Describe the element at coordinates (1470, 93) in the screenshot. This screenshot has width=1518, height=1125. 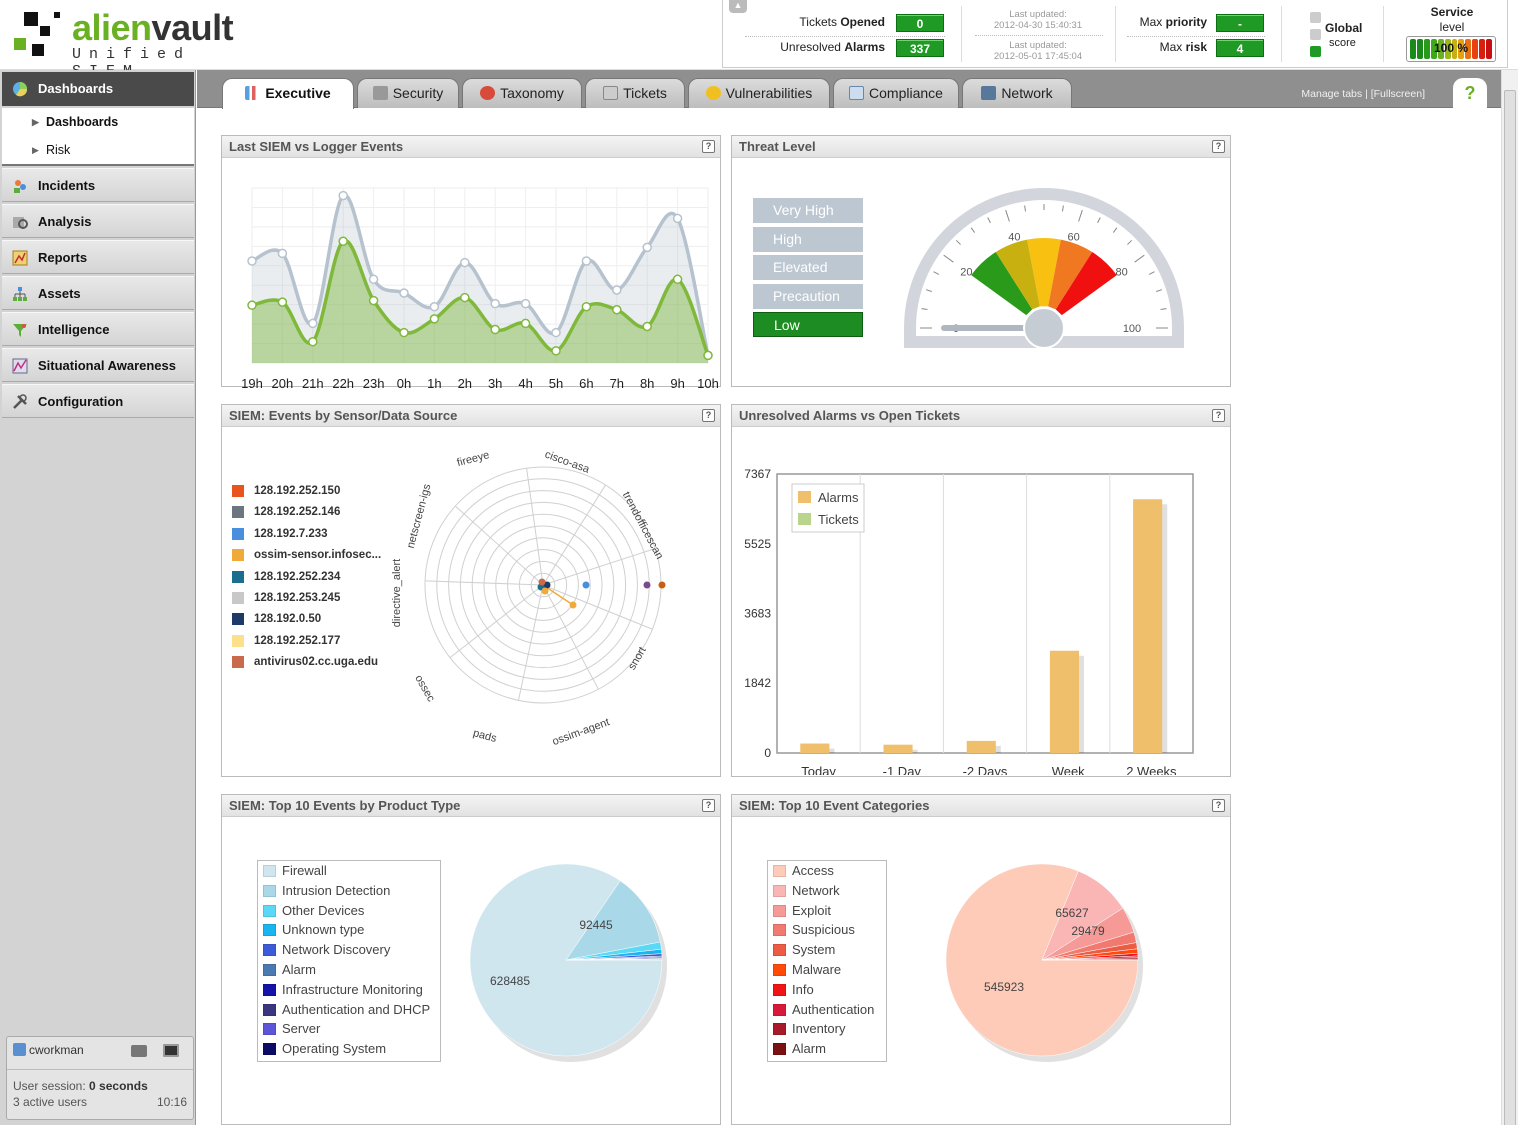
I see `help-button: ?` at that location.